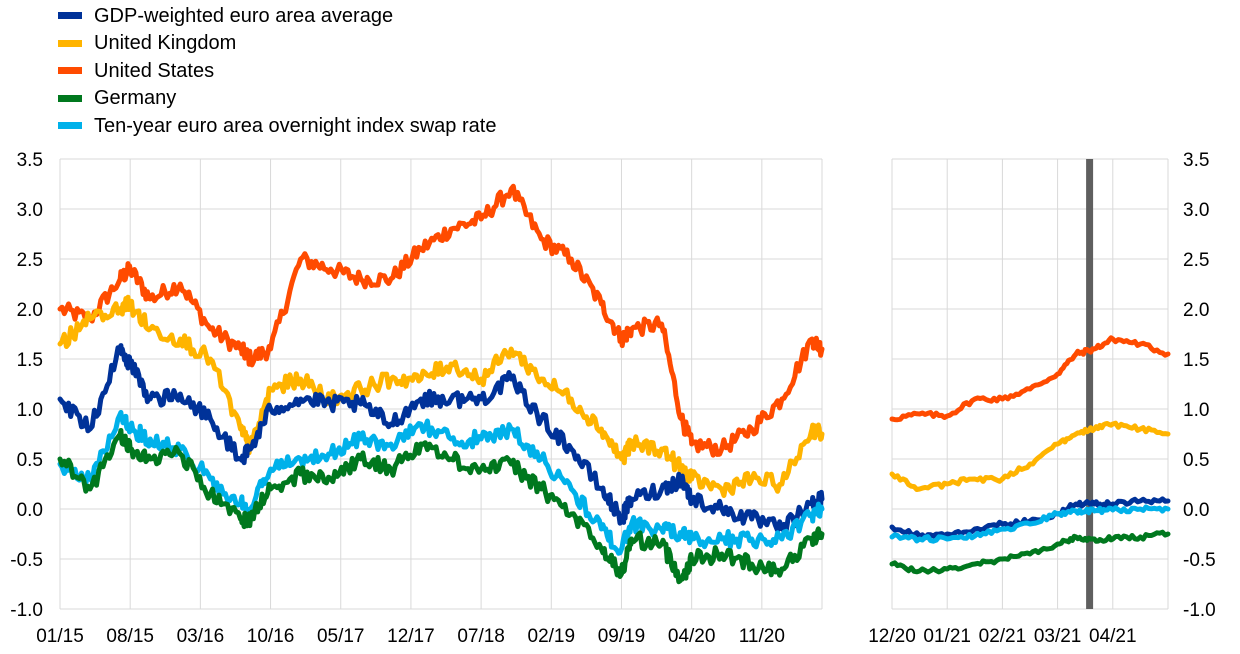 The height and width of the screenshot is (654, 1240). Describe the element at coordinates (762, 636) in the screenshot. I see `x-tick-label: 11/20` at that location.